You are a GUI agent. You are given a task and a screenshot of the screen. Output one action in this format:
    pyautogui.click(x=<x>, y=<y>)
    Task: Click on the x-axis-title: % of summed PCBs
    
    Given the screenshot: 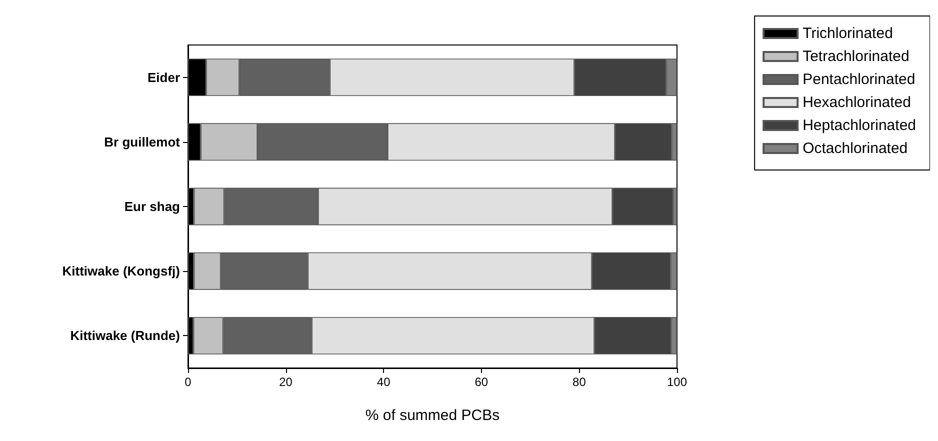 What is the action you would take?
    pyautogui.click(x=432, y=415)
    